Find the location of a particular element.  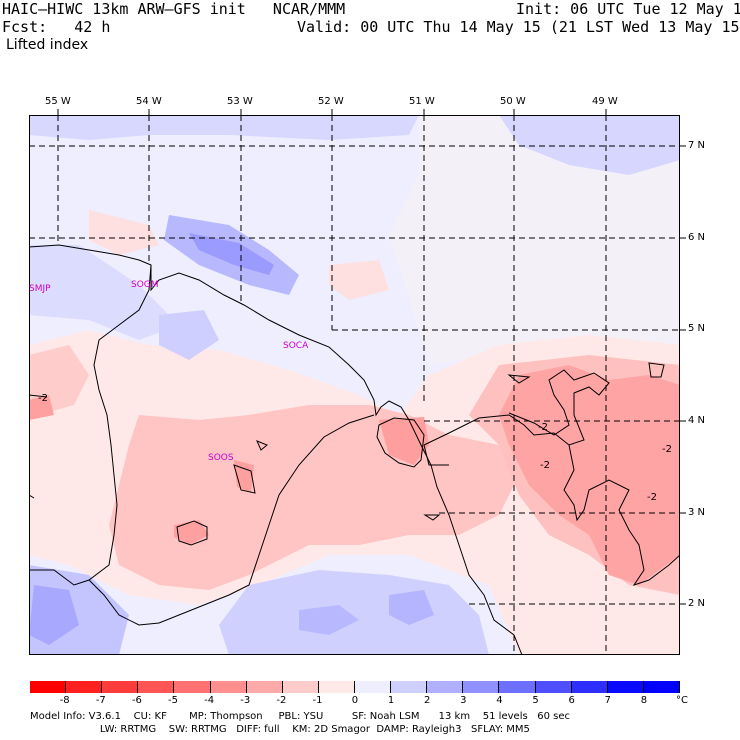

field-blue-mid is located at coordinates (189, 335).